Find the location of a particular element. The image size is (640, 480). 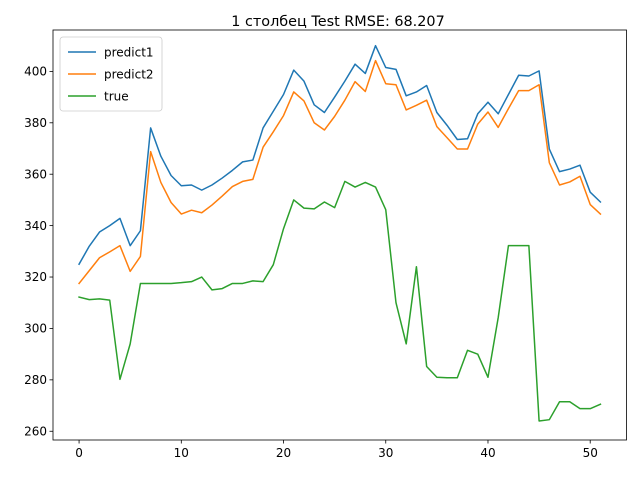

x-tick-label-4: 40 is located at coordinates (487, 453).